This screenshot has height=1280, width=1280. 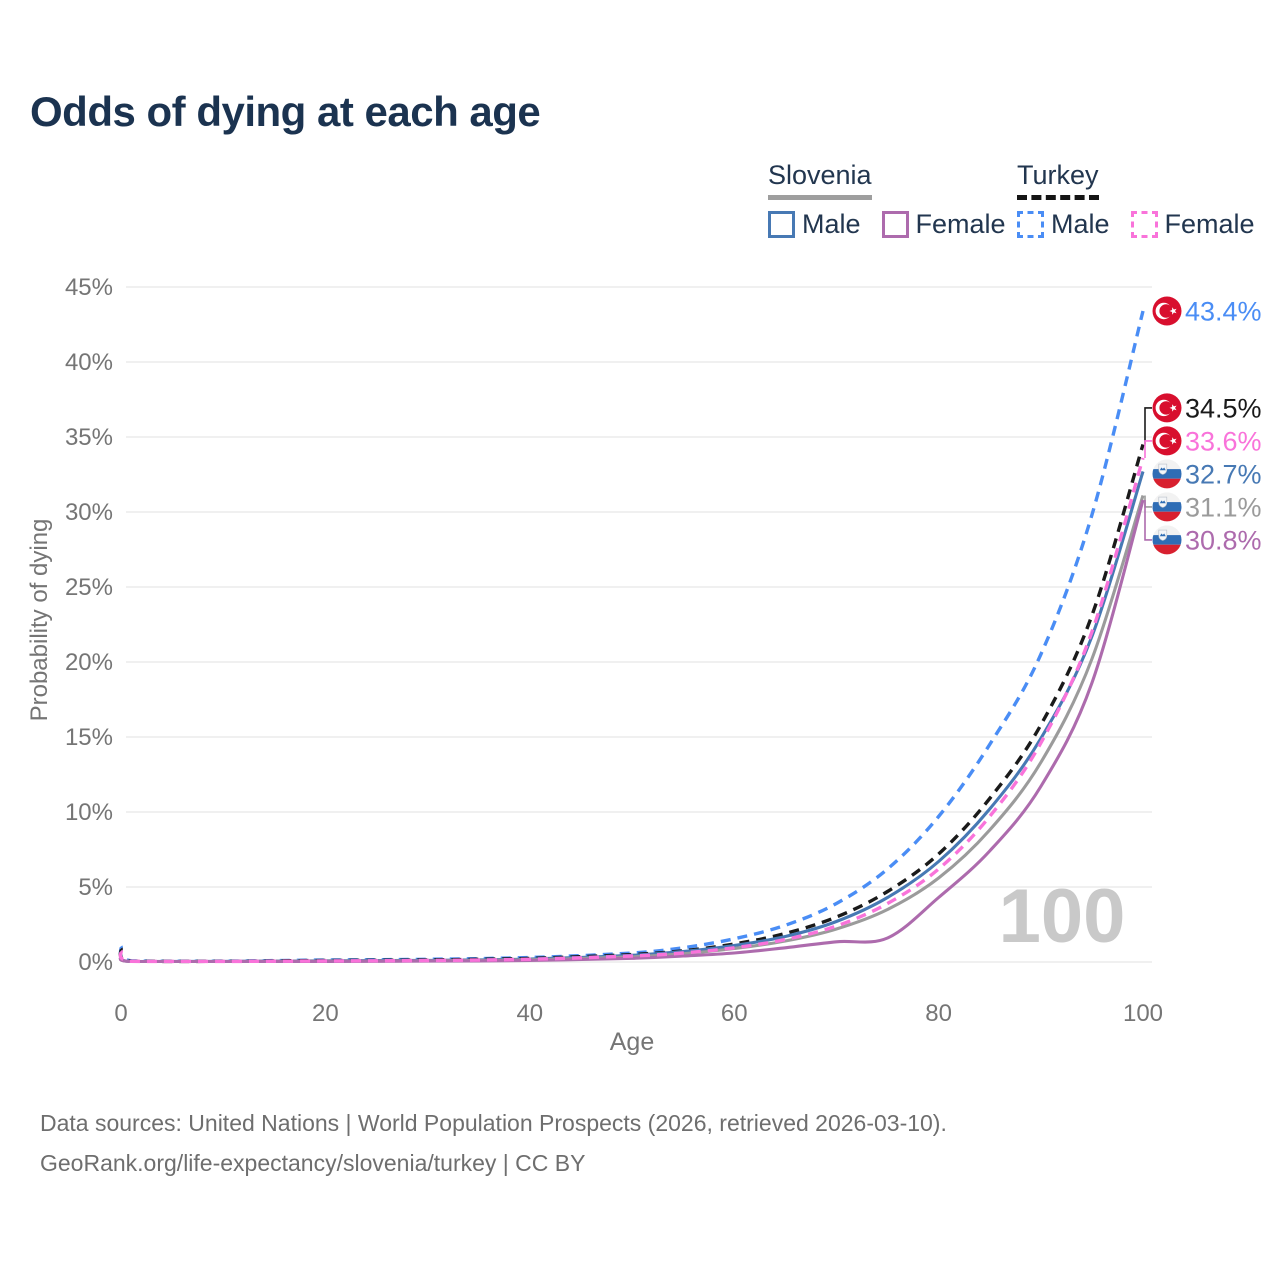 I want to click on end-label-slovenia: 31.1%, so click(x=1223, y=507).